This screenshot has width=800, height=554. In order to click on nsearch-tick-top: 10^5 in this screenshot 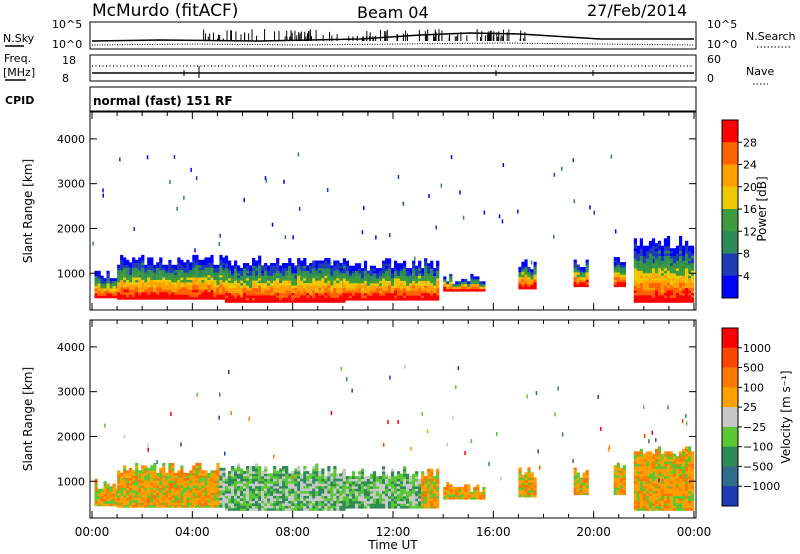, I will do `click(722, 24)`.